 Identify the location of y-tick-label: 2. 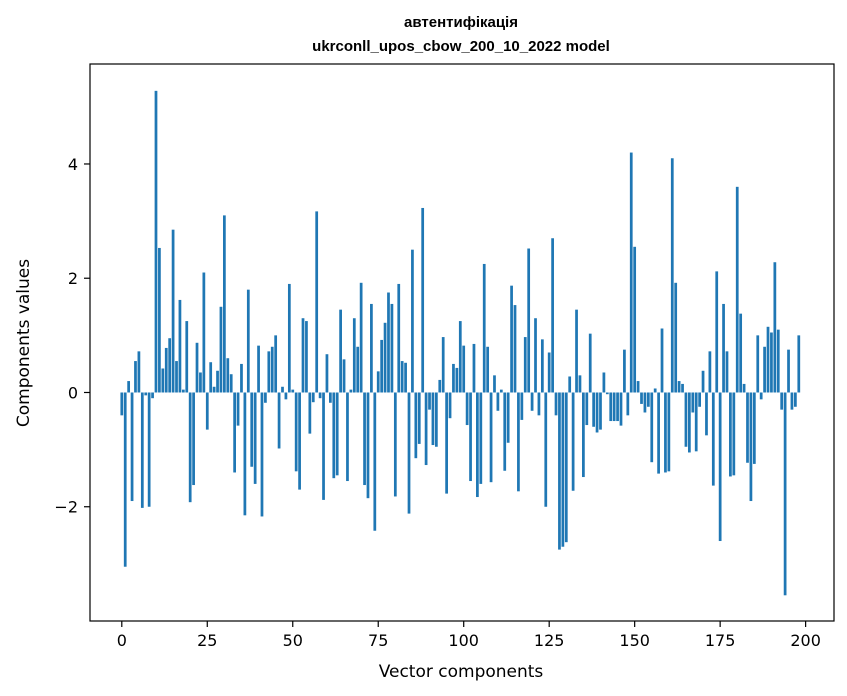
(73, 278).